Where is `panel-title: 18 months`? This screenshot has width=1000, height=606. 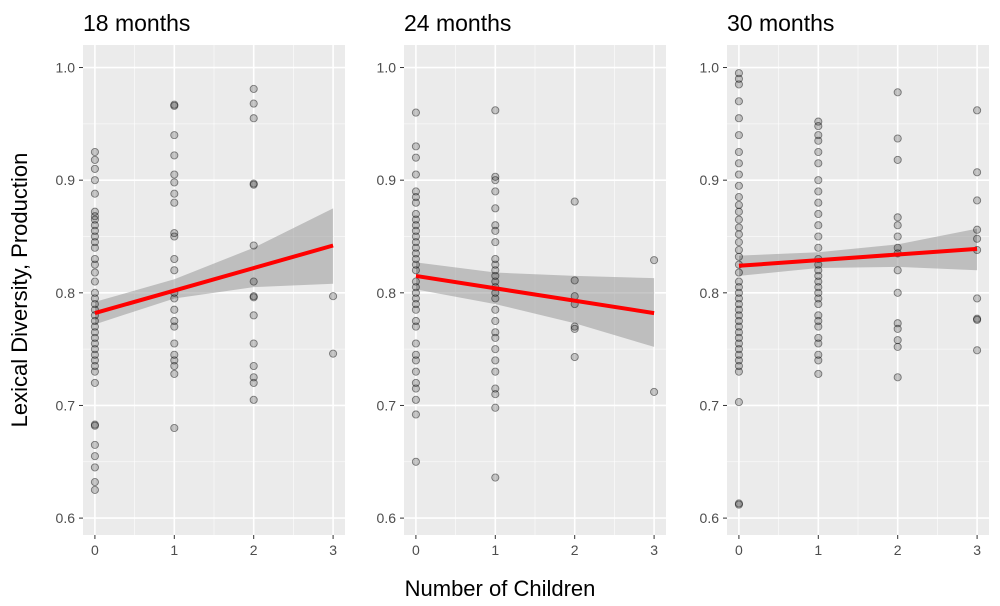
panel-title: 18 months is located at coordinates (136, 23).